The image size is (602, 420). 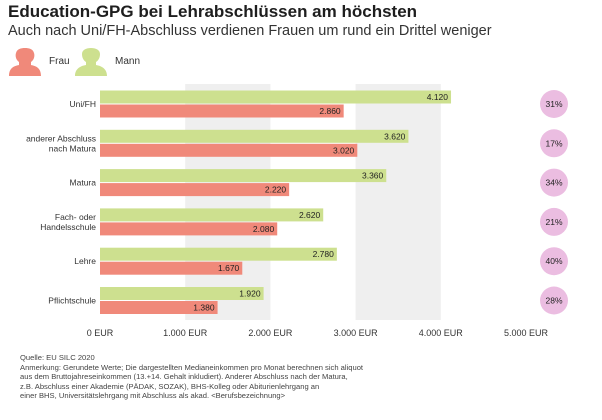 I want to click on gap-label: 40%, so click(x=553, y=261).